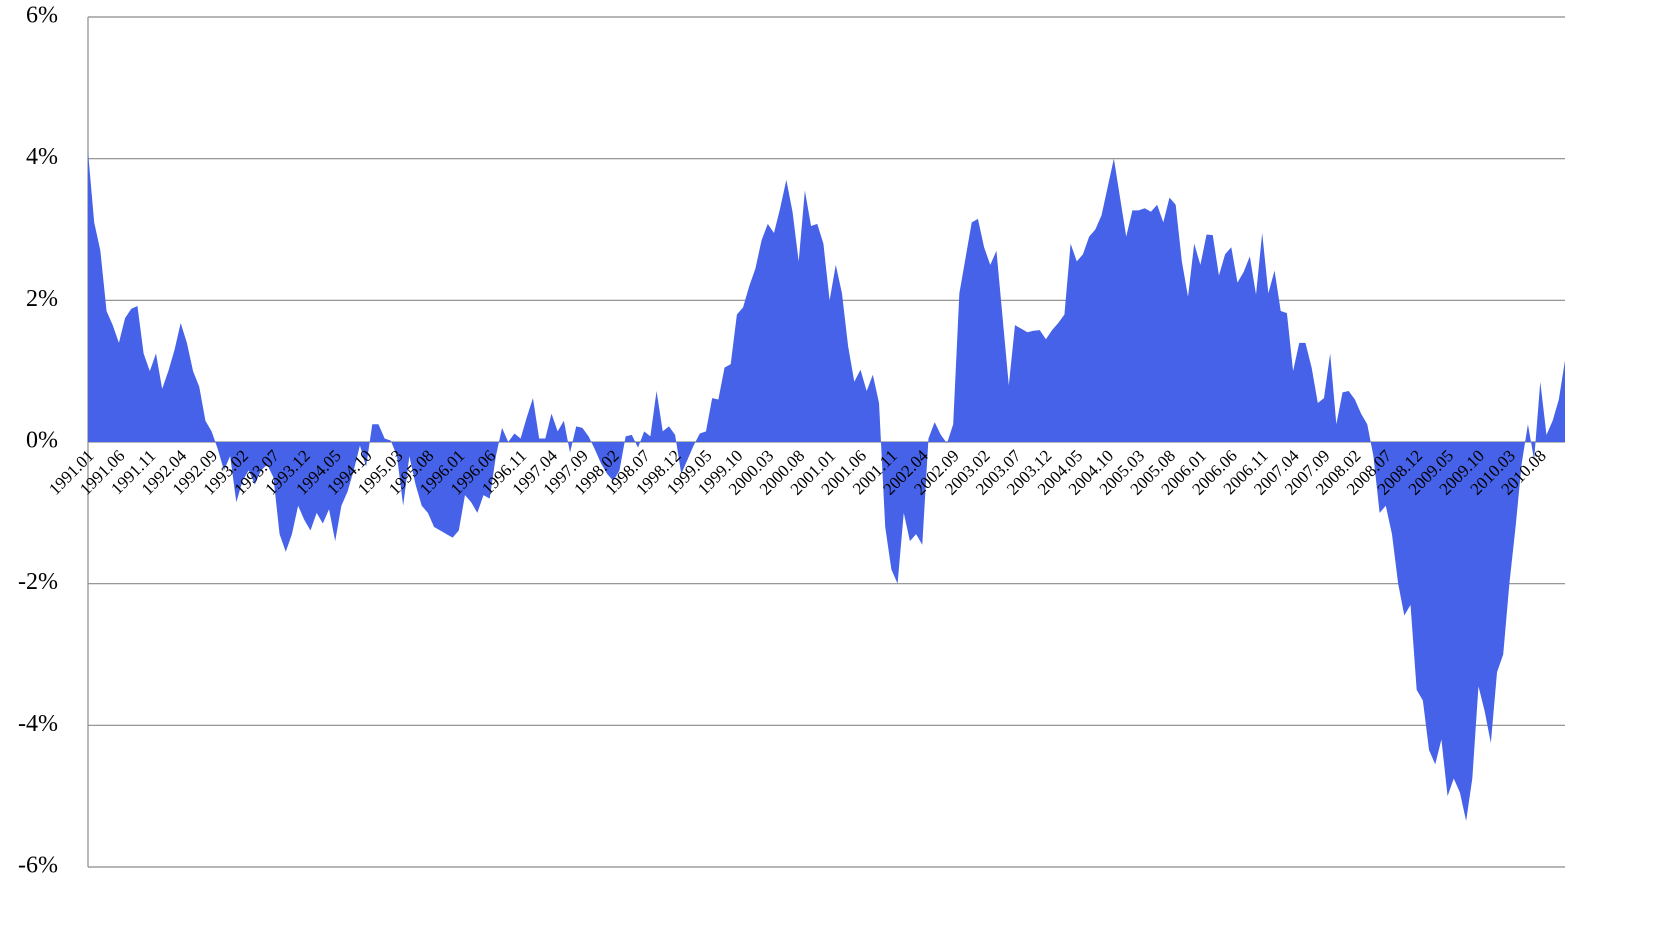  What do you see at coordinates (38, 724) in the screenshot?
I see `y-tick-label: -4%` at bounding box center [38, 724].